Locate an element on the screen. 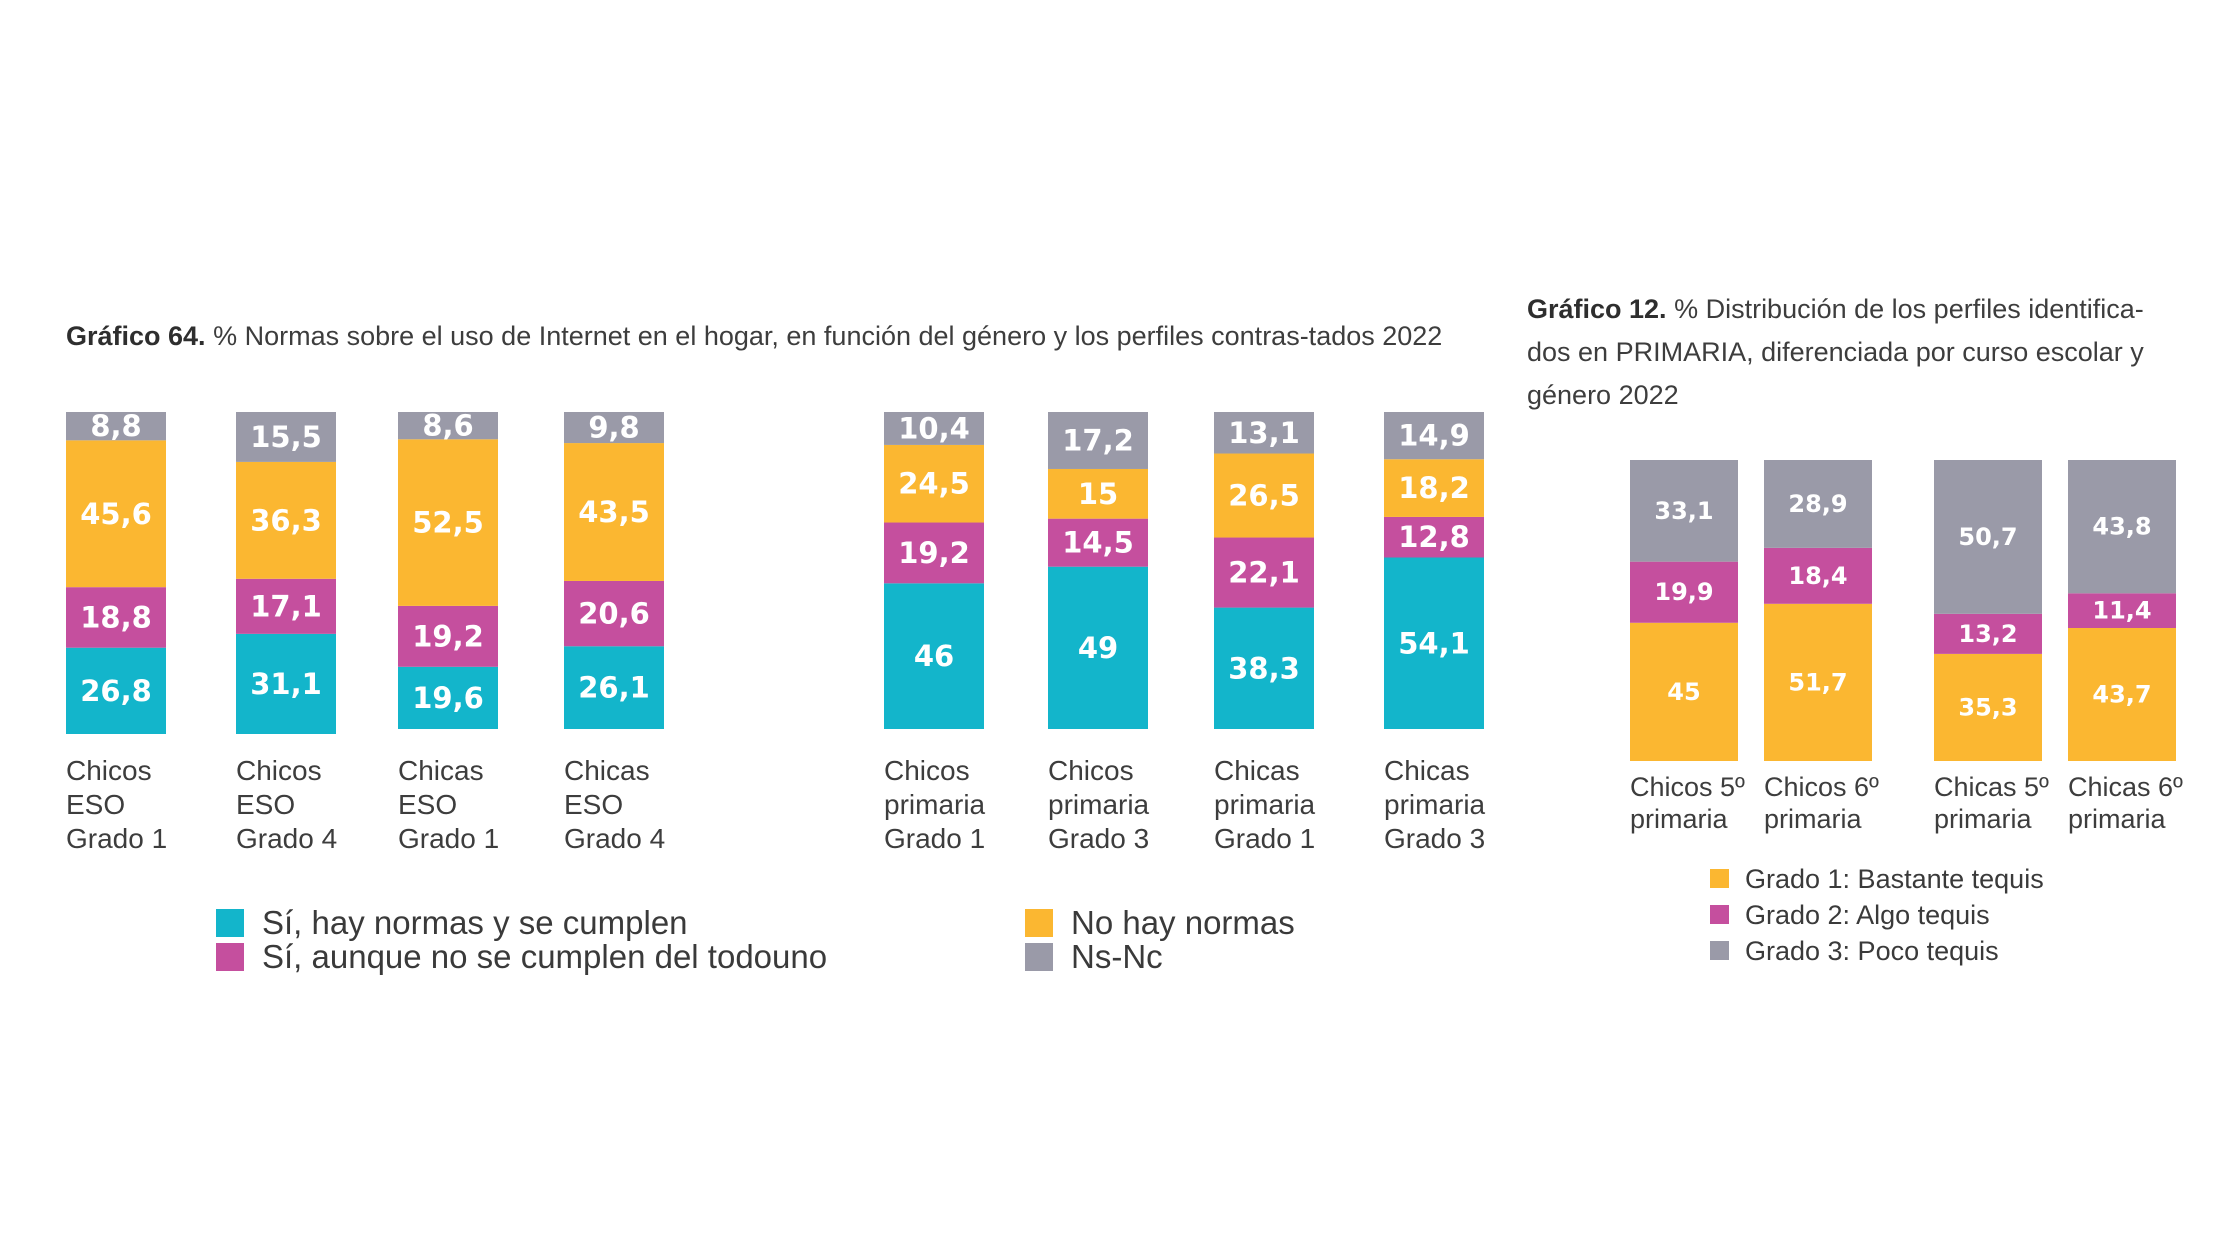 The width and height of the screenshot is (2240, 1260). chart64-value-label: 19,6 is located at coordinates (448, 698).